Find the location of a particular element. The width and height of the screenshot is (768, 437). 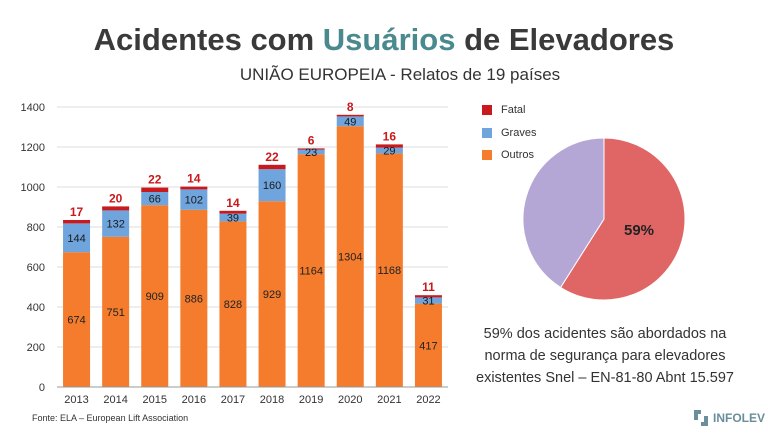

data-label-outros: 886 is located at coordinates (194, 299).